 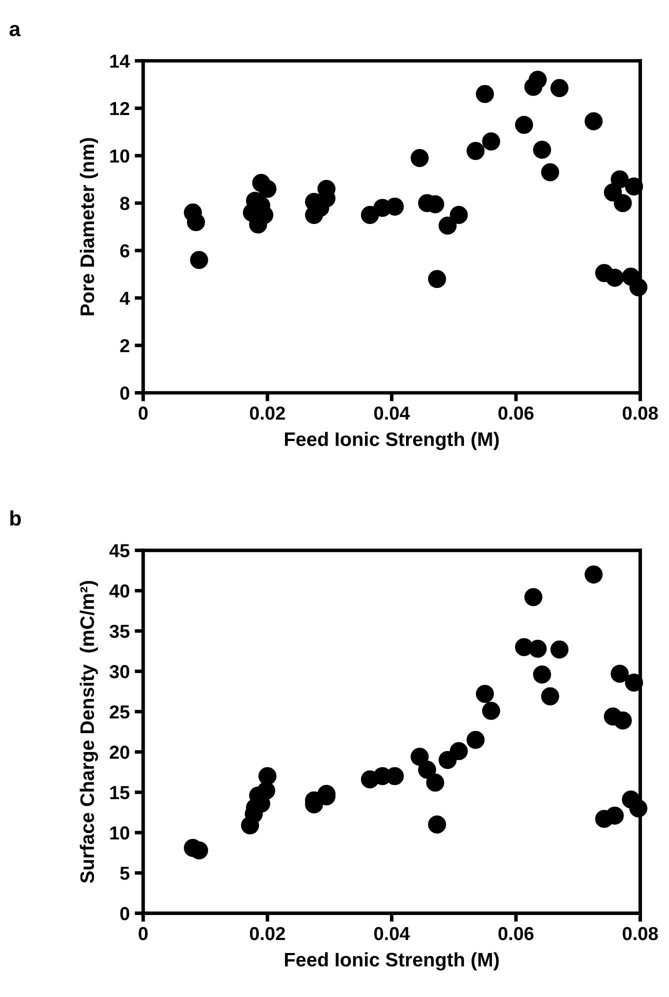 I want to click on y-tick-label: 6, so click(x=125, y=251).